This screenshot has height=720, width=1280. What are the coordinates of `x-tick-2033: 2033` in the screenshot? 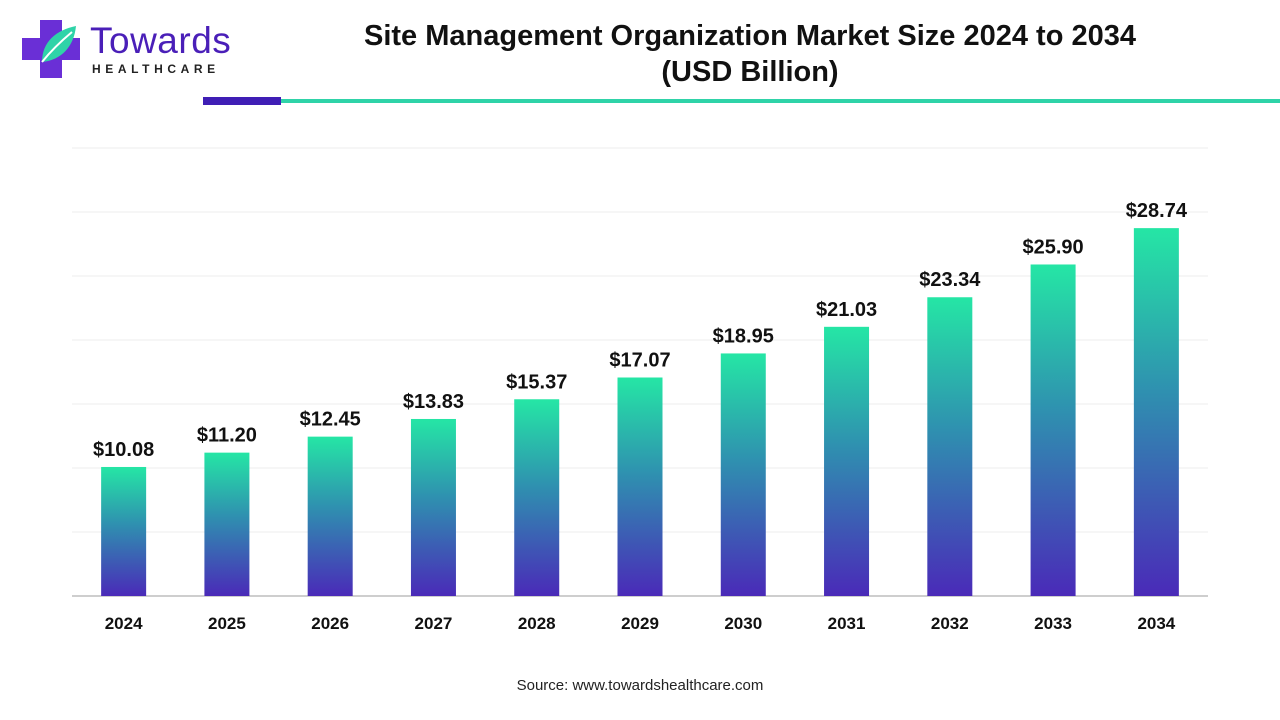 It's located at (1053, 623).